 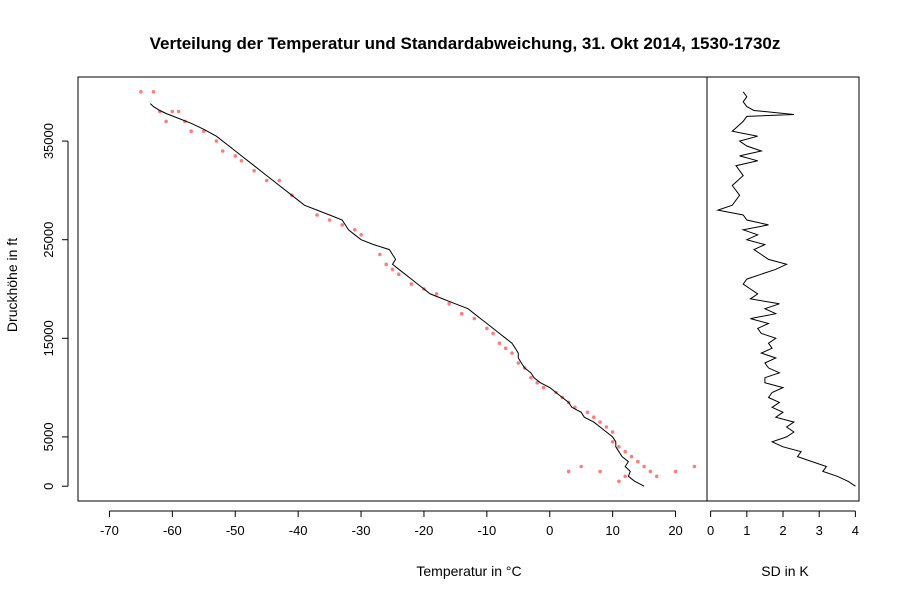 What do you see at coordinates (855, 530) in the screenshot?
I see `sd-tick-label: 4` at bounding box center [855, 530].